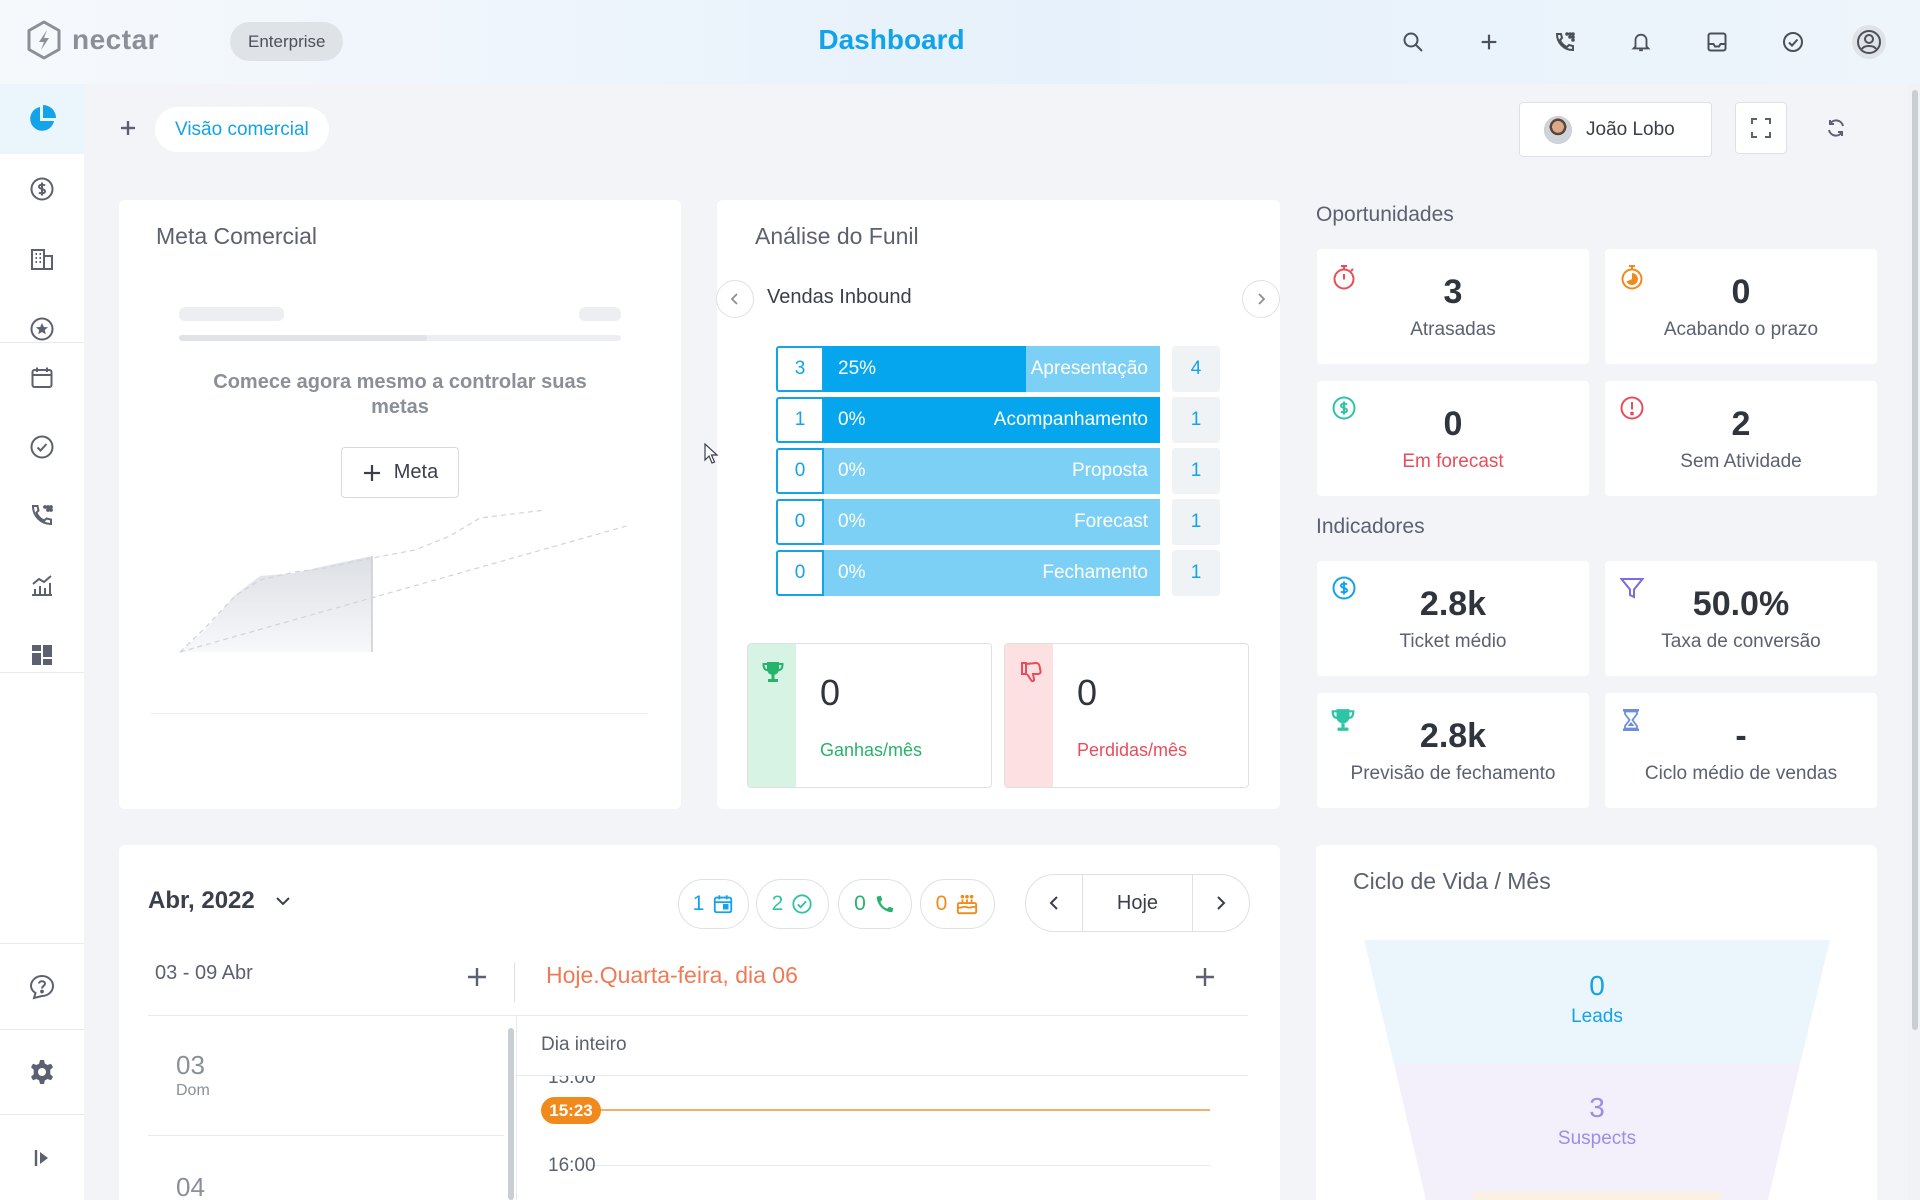 This screenshot has width=1920, height=1200. Describe the element at coordinates (1793, 42) in the screenshot. I see `tasks-button` at that location.